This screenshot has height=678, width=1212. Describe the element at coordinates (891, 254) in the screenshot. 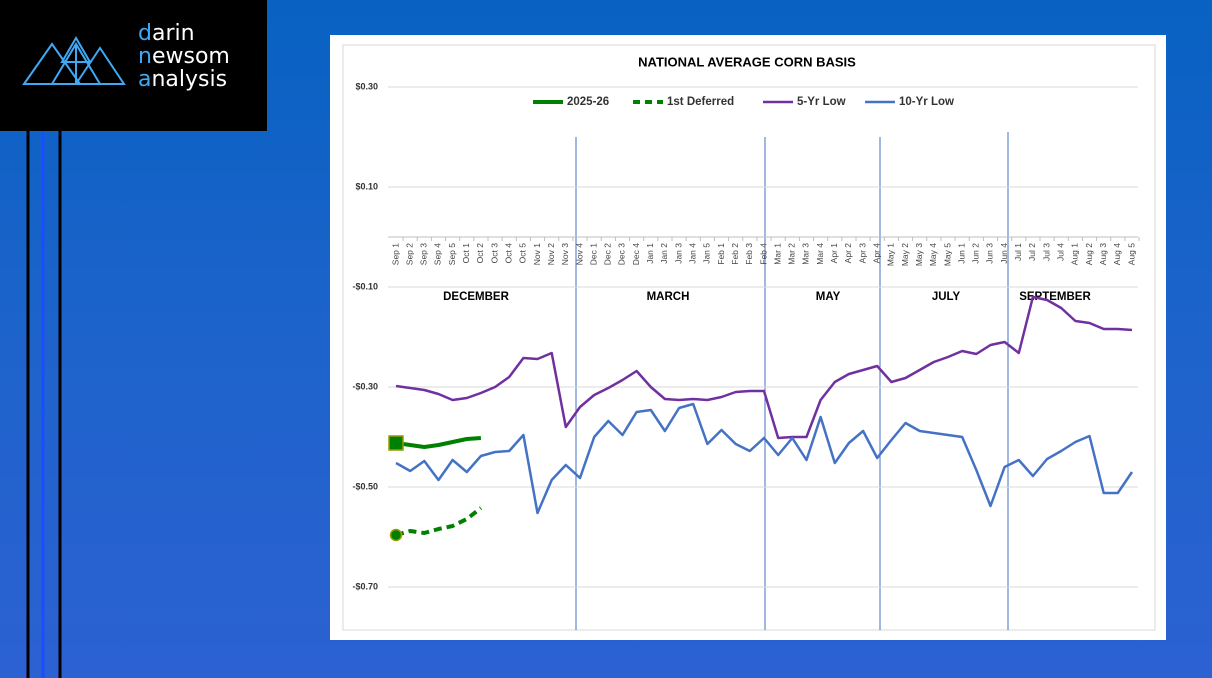

I see `x-tick-label: May 1` at that location.